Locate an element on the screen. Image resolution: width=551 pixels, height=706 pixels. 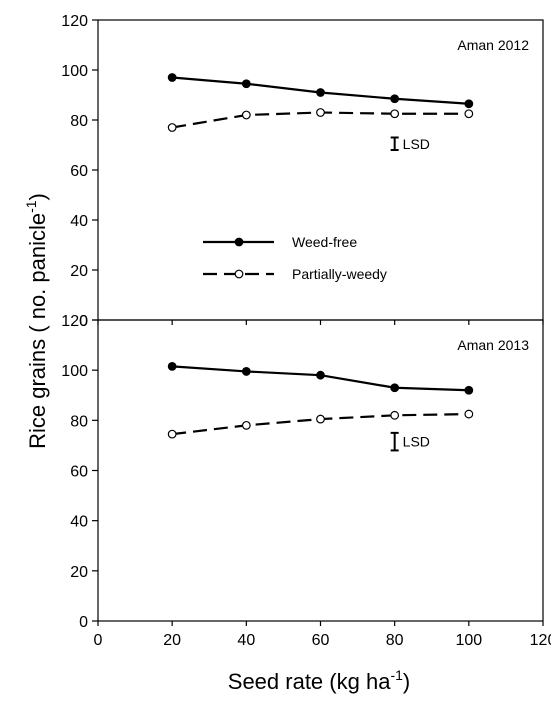
y-axis-title: Rice grains ( no. panicle-1) is located at coordinates (36, 321).